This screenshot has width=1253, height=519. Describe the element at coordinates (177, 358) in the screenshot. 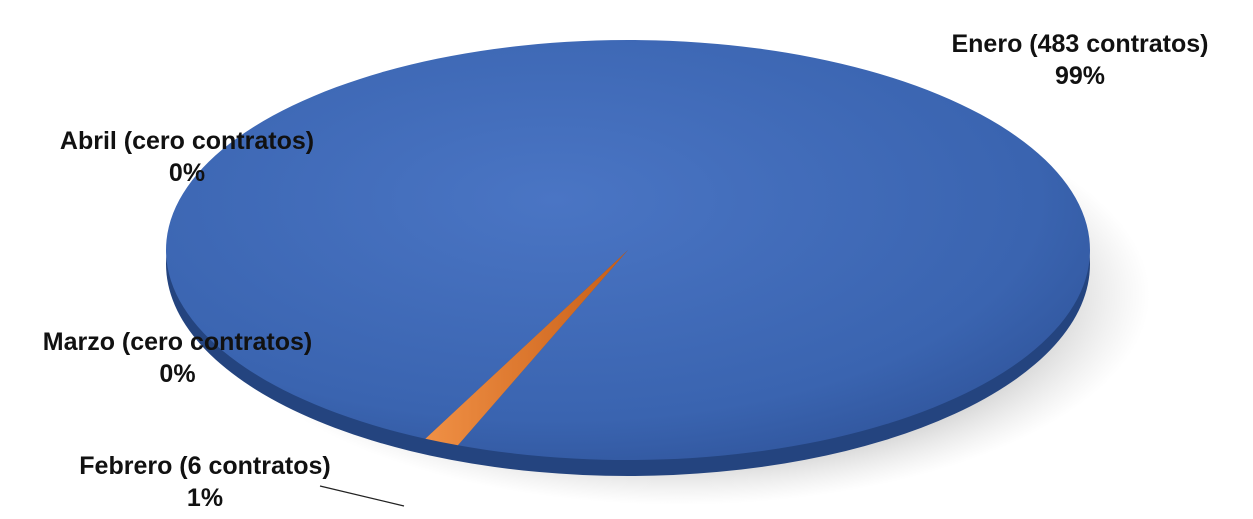

I see `slice-label-marzo: Marzo (cero contratos) 0%` at that location.